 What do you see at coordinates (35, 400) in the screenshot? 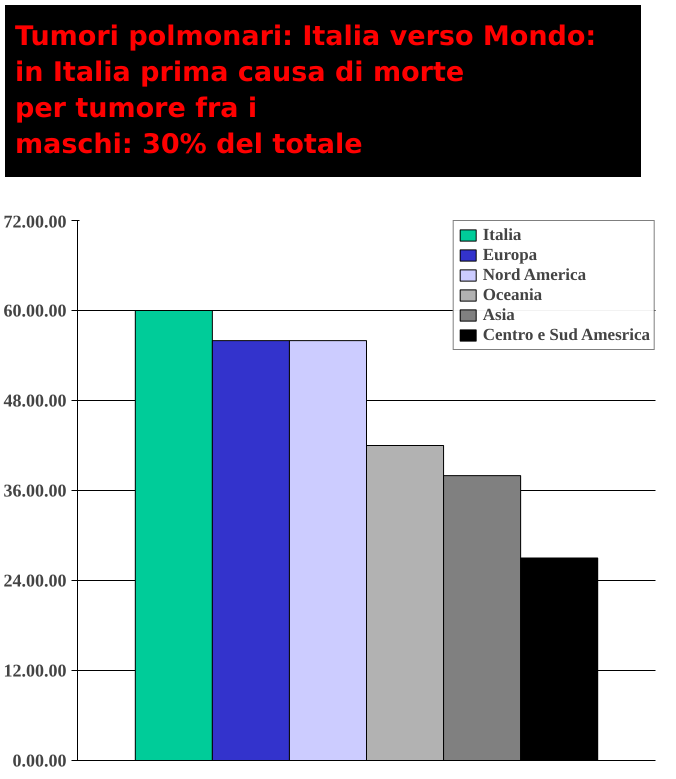
I see `text: 48.00.00` at bounding box center [35, 400].